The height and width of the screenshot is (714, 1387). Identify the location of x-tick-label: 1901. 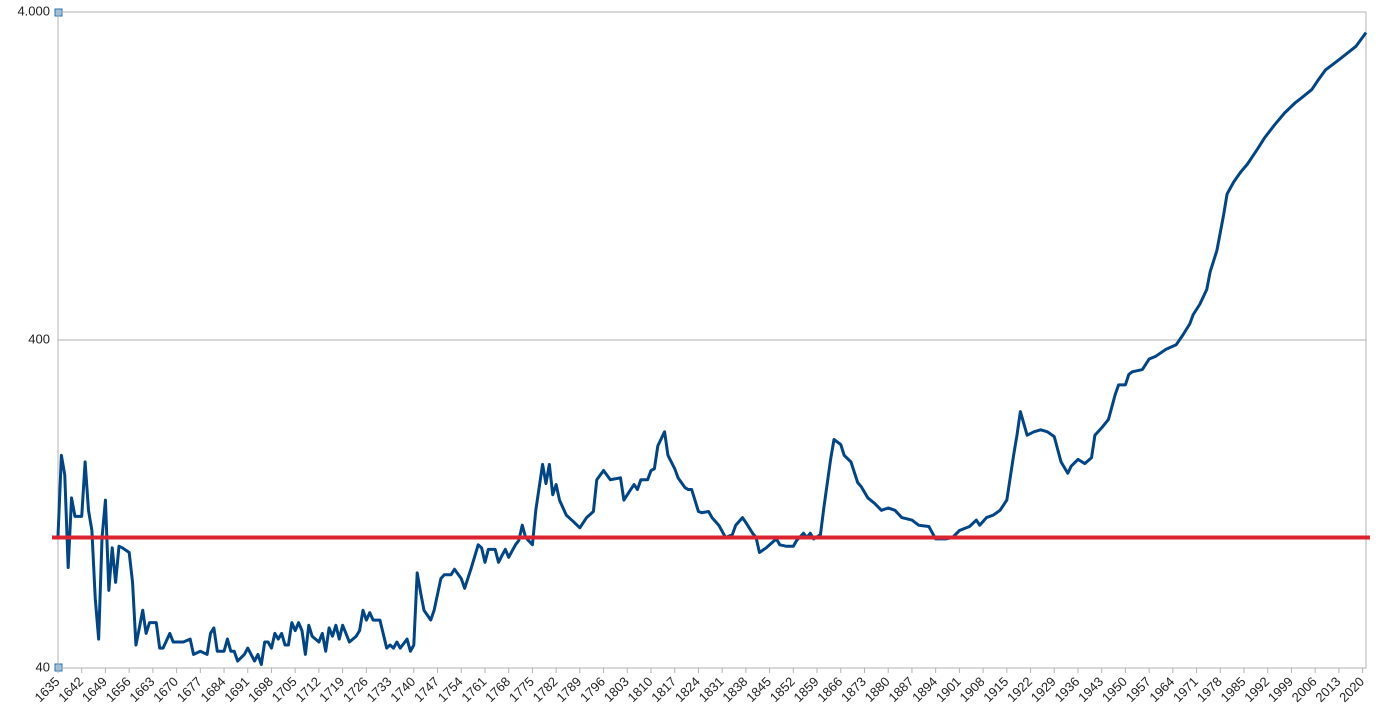
(948, 689).